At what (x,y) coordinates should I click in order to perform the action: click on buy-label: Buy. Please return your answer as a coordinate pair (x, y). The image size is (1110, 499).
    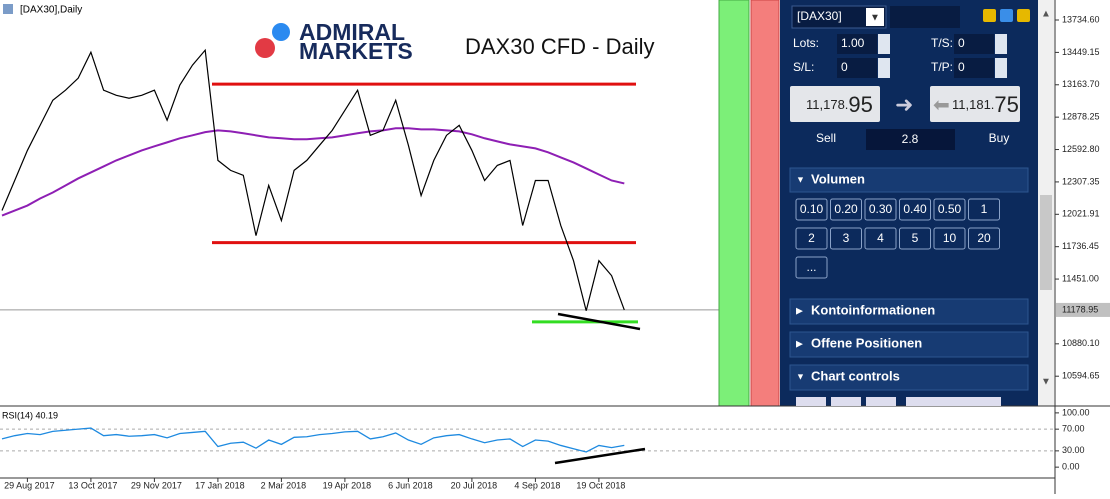
    Looking at the image, I should click on (999, 138).